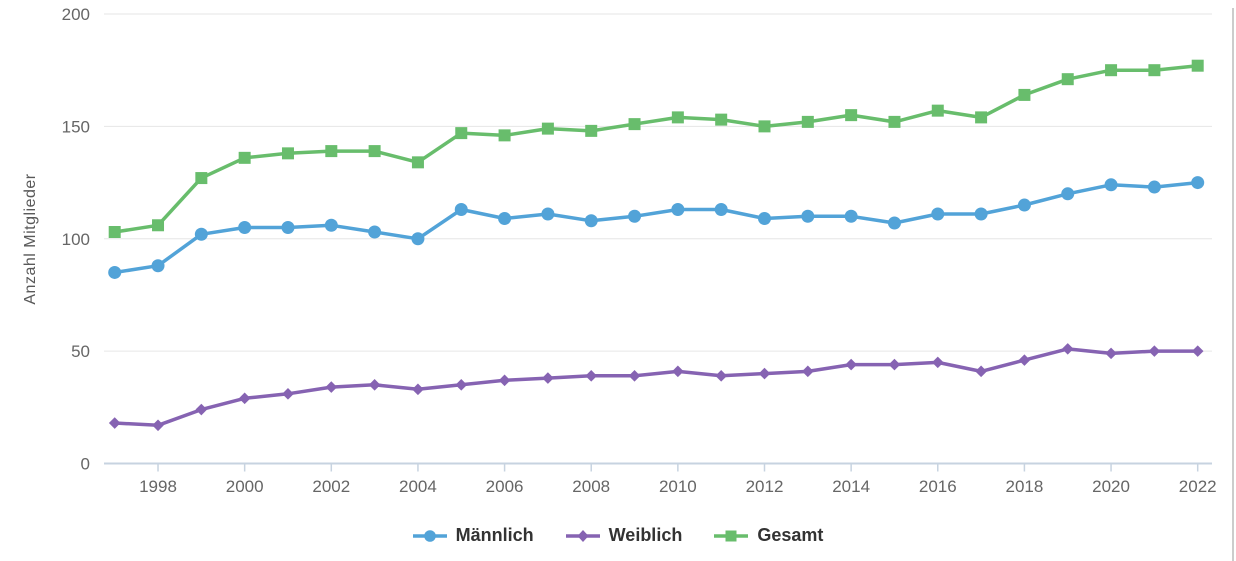  I want to click on data-point-gesamt-2020, so click(1111, 70).